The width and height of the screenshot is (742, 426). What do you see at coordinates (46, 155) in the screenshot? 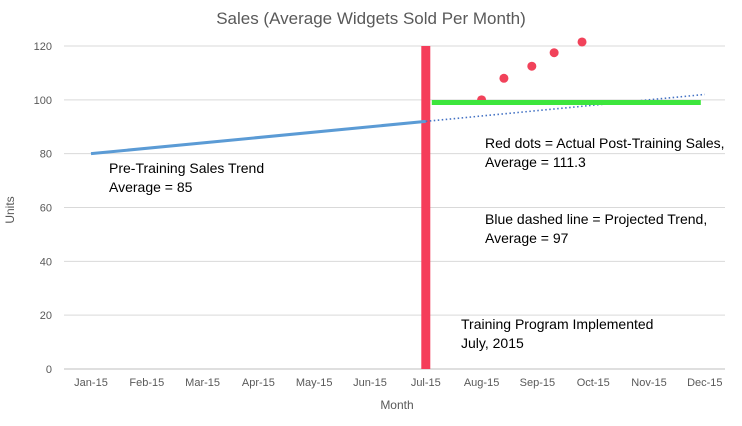
I see `y-tick-label: 80` at bounding box center [46, 155].